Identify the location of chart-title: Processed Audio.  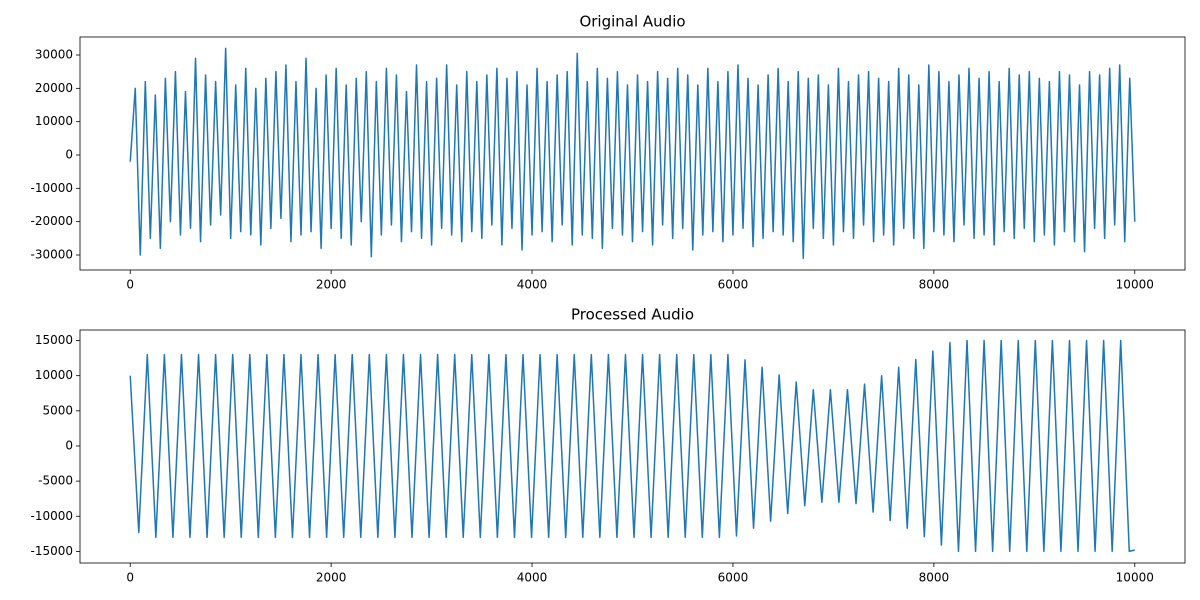
(632, 315).